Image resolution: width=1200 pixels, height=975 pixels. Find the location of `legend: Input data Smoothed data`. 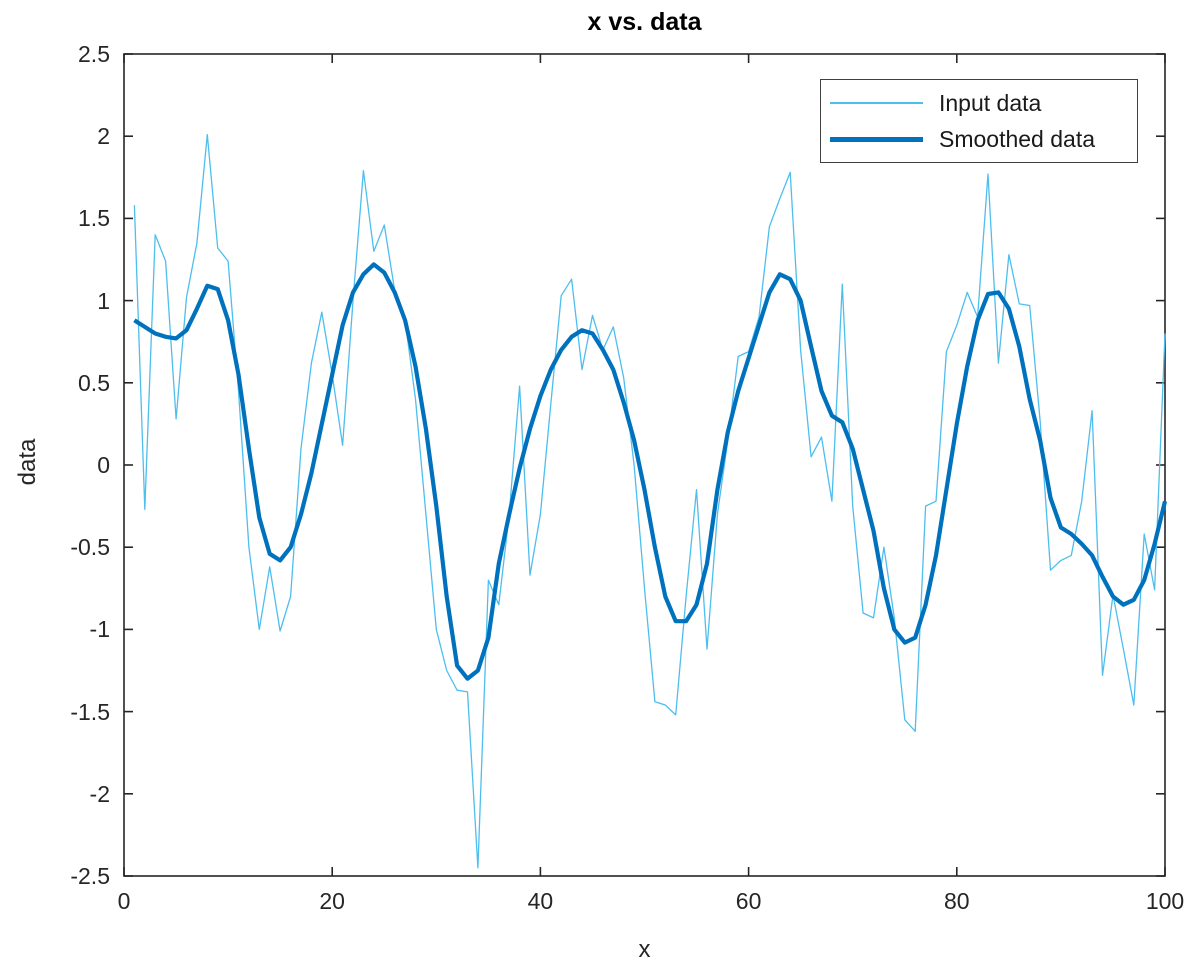

legend: Input data Smoothed data is located at coordinates (979, 121).